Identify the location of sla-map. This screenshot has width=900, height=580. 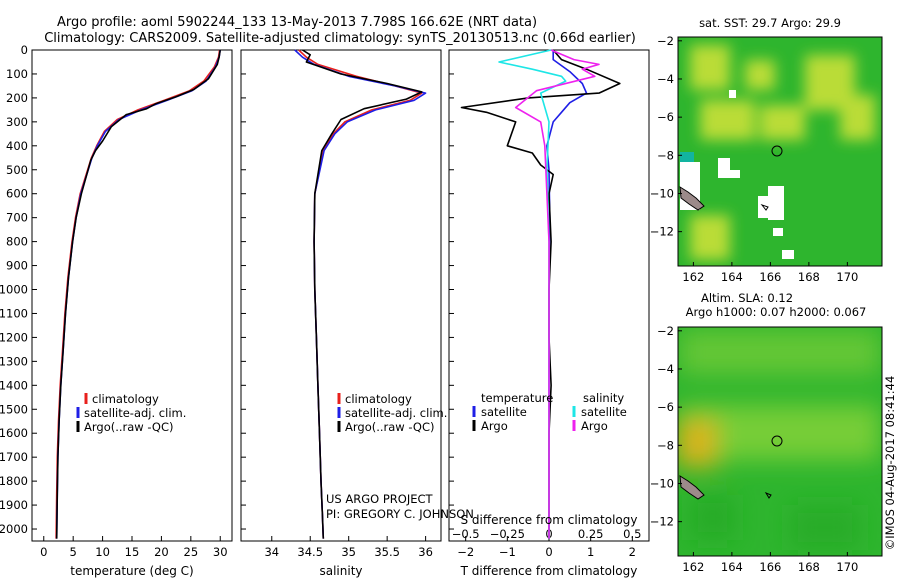
(780, 441).